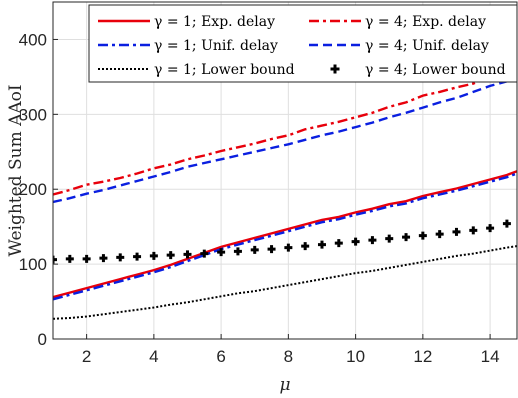  Describe the element at coordinates (335, 69) in the screenshot. I see `legend-marker` at that location.